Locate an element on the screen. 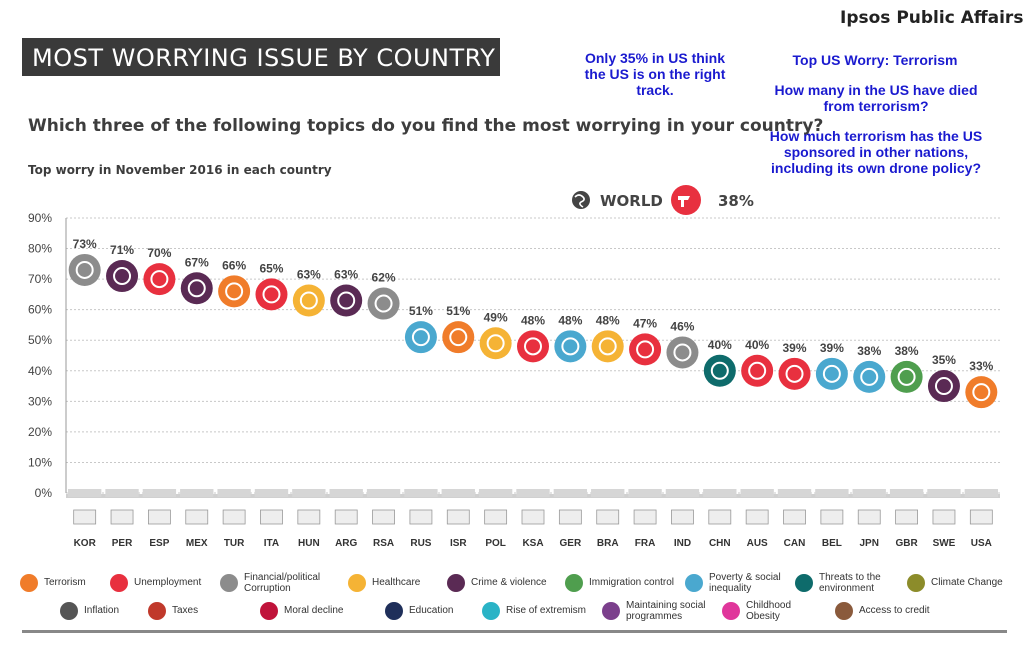 The height and width of the screenshot is (657, 1024). data-point-ger is located at coordinates (570, 346).